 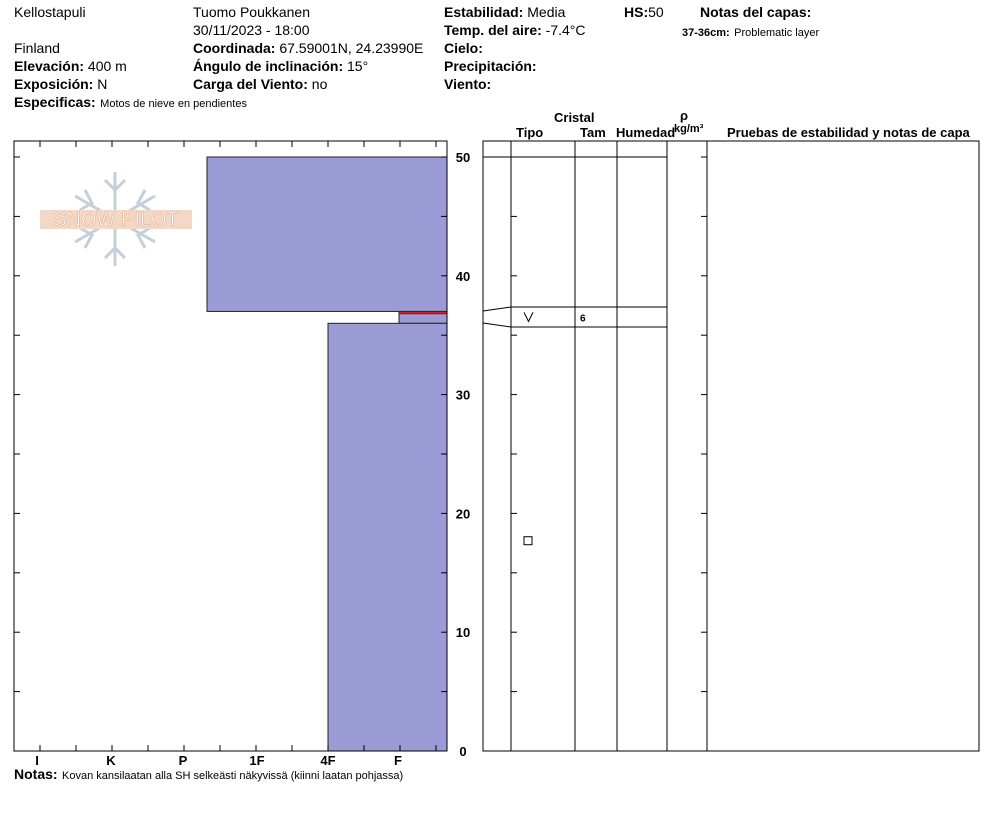 What do you see at coordinates (173, 104) in the screenshot?
I see `specifics-value: Motos de nieve en pendientes` at bounding box center [173, 104].